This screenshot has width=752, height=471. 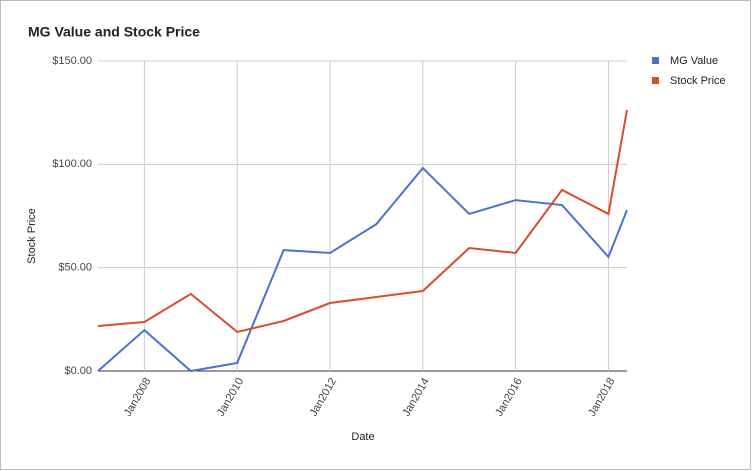 What do you see at coordinates (72, 164) in the screenshot?
I see `y-tick-label: $100.00` at bounding box center [72, 164].